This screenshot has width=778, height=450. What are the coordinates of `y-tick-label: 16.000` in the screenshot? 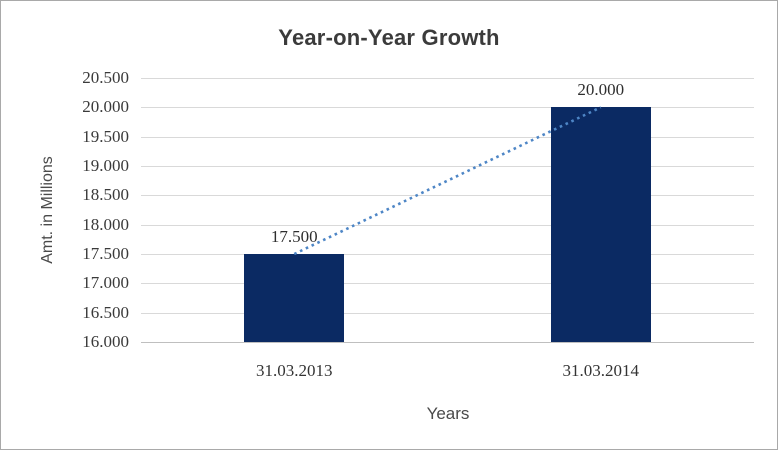 It's located at (105, 341).